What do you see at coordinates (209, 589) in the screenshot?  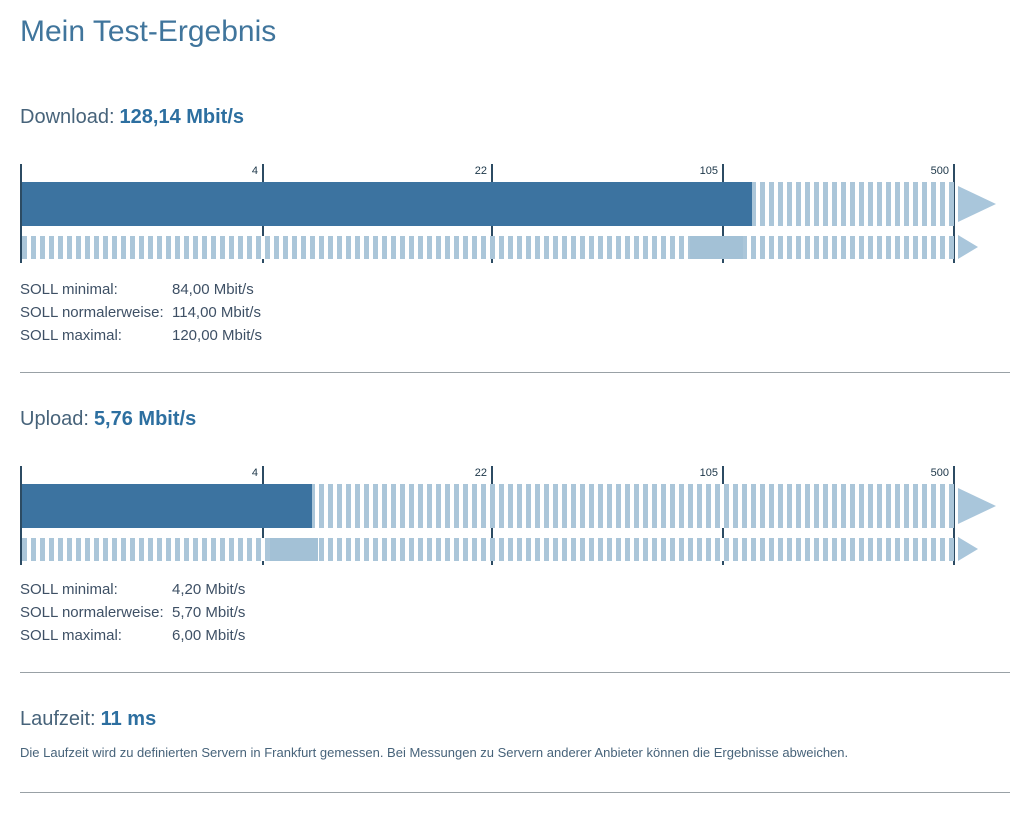 I see `soll-minimal-value: 4,20 Mbit/s` at bounding box center [209, 589].